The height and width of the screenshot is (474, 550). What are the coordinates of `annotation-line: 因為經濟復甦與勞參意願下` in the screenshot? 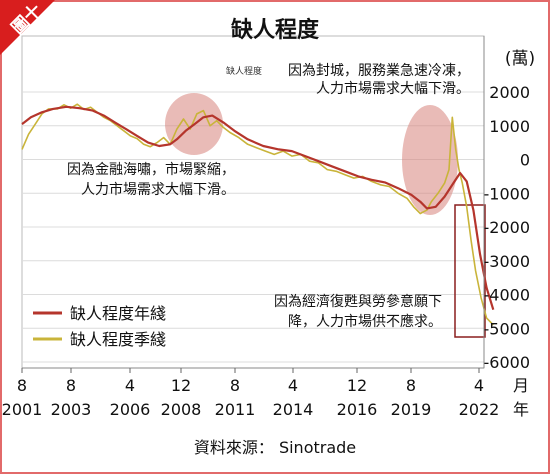 It's located at (358, 301).